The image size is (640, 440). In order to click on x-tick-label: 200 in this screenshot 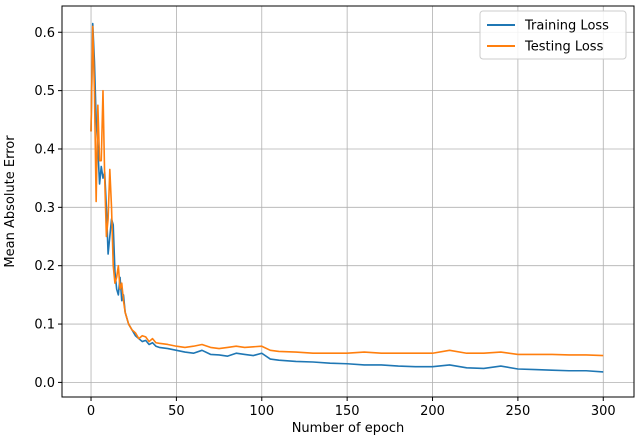, I will do `click(432, 411)`.